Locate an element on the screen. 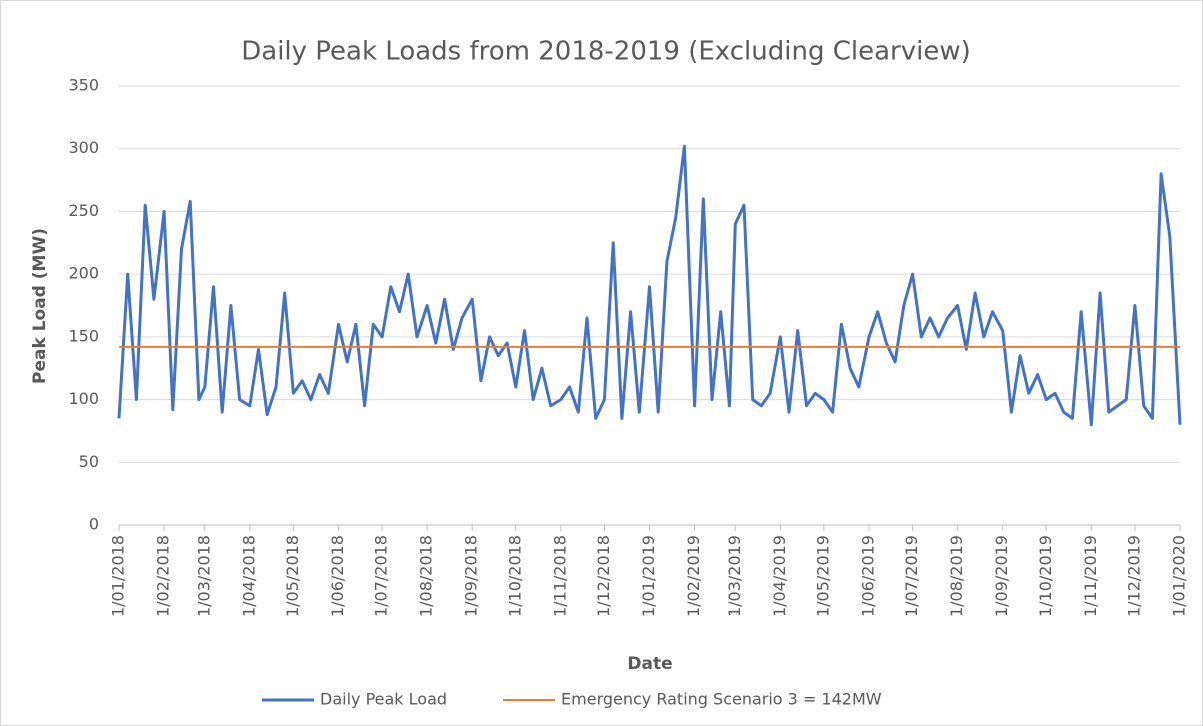 This screenshot has width=1203, height=726. y-tick-label: 100 is located at coordinates (83, 398).